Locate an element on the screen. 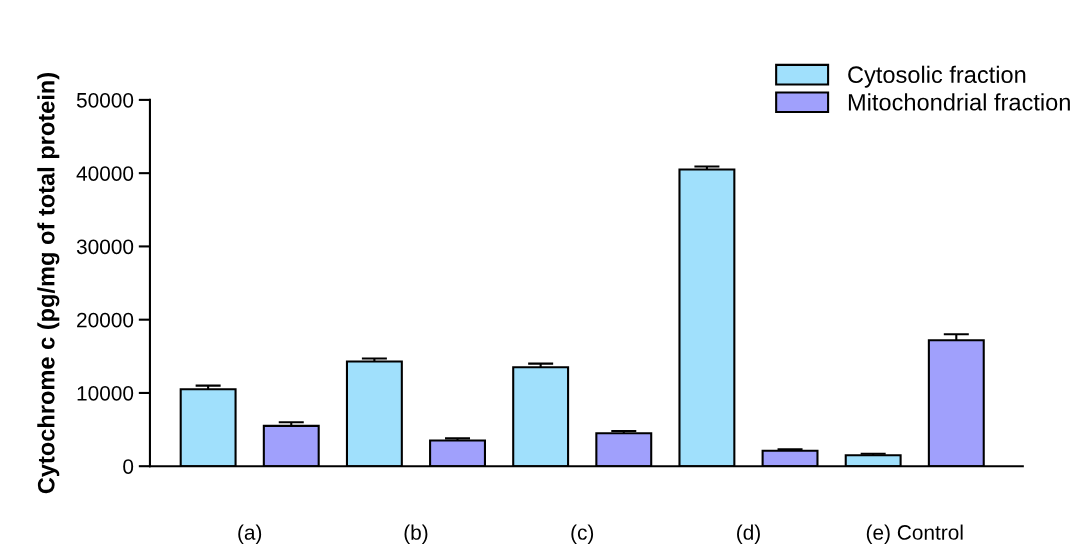 The image size is (1071, 555). y-tick-label: 30000 is located at coordinates (105, 247).